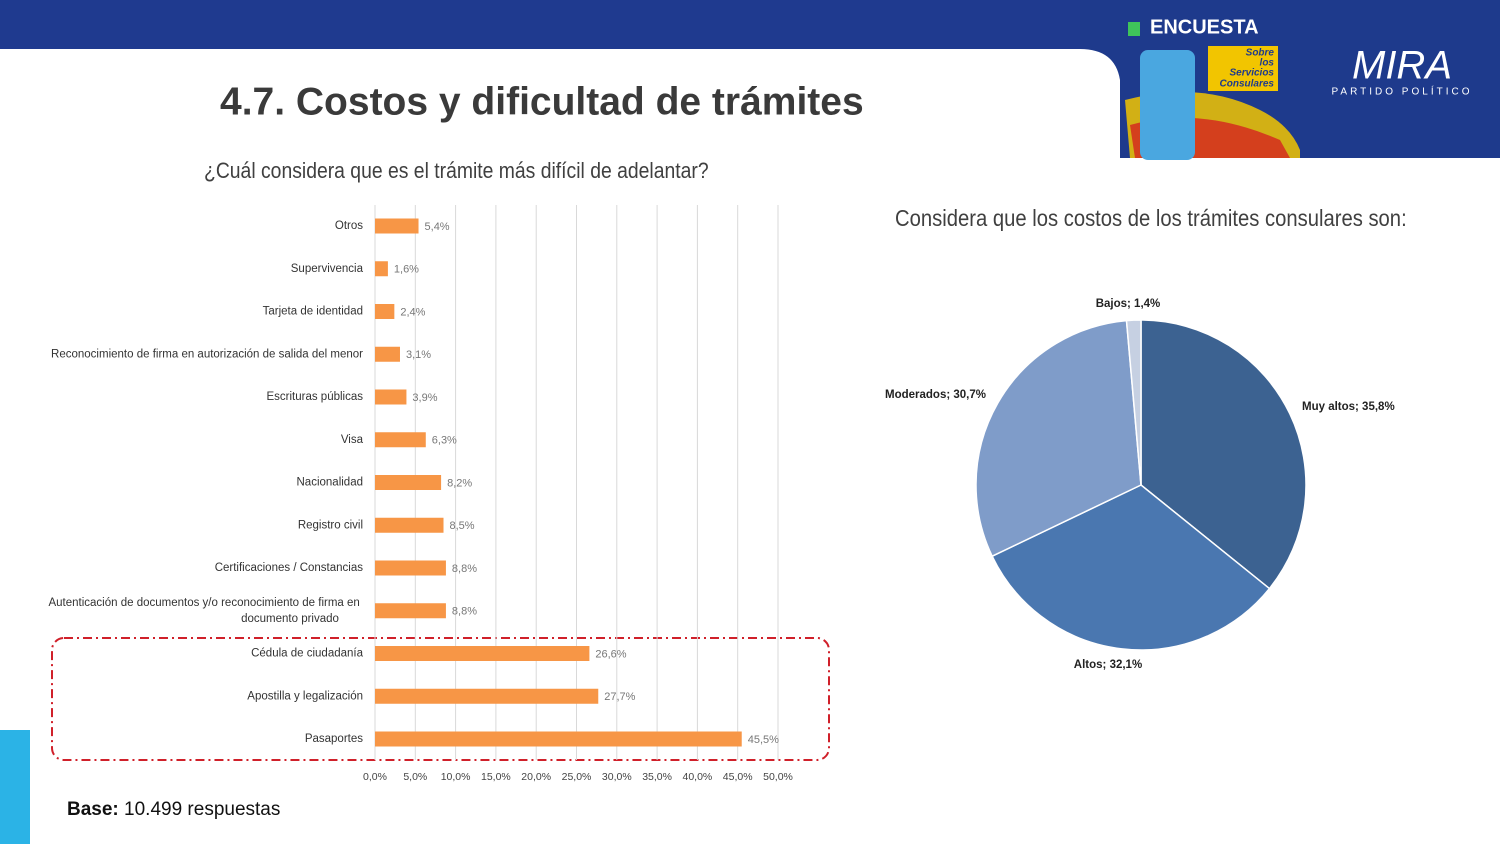  I want to click on slice-label: Moderados; 30,7%, so click(935, 395).